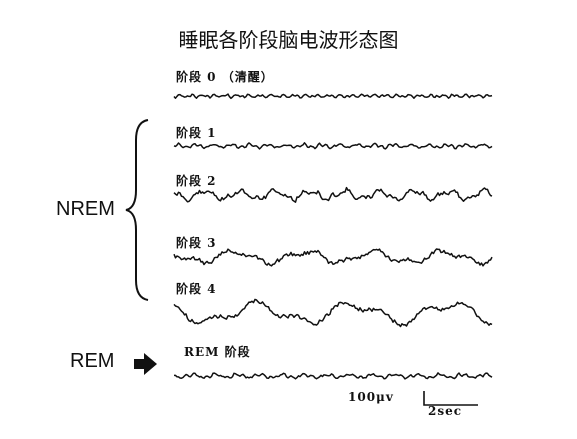 This screenshot has width=577, height=439. I want to click on wave-trace-s3, so click(333, 257).